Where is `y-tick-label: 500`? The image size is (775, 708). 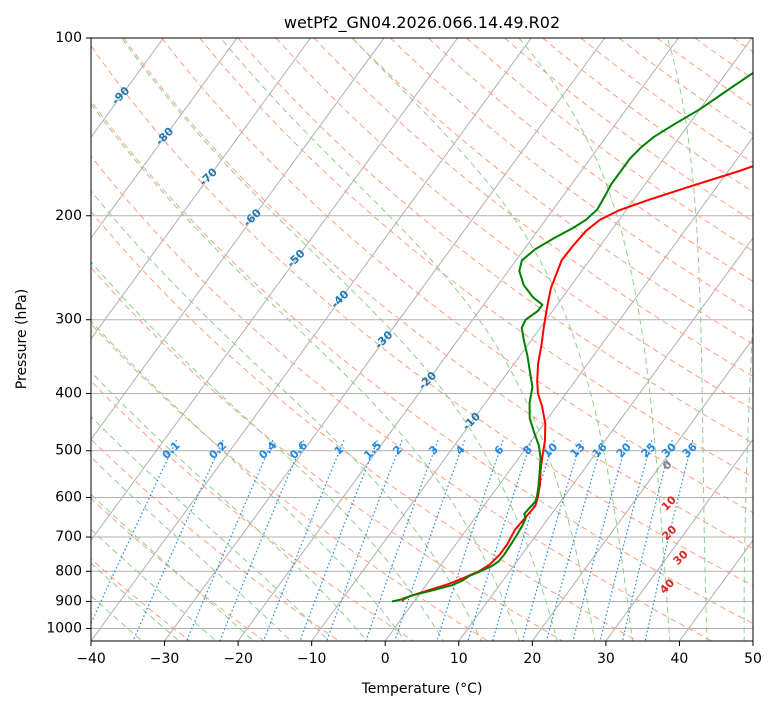
y-tick-label: 500 is located at coordinates (68, 451).